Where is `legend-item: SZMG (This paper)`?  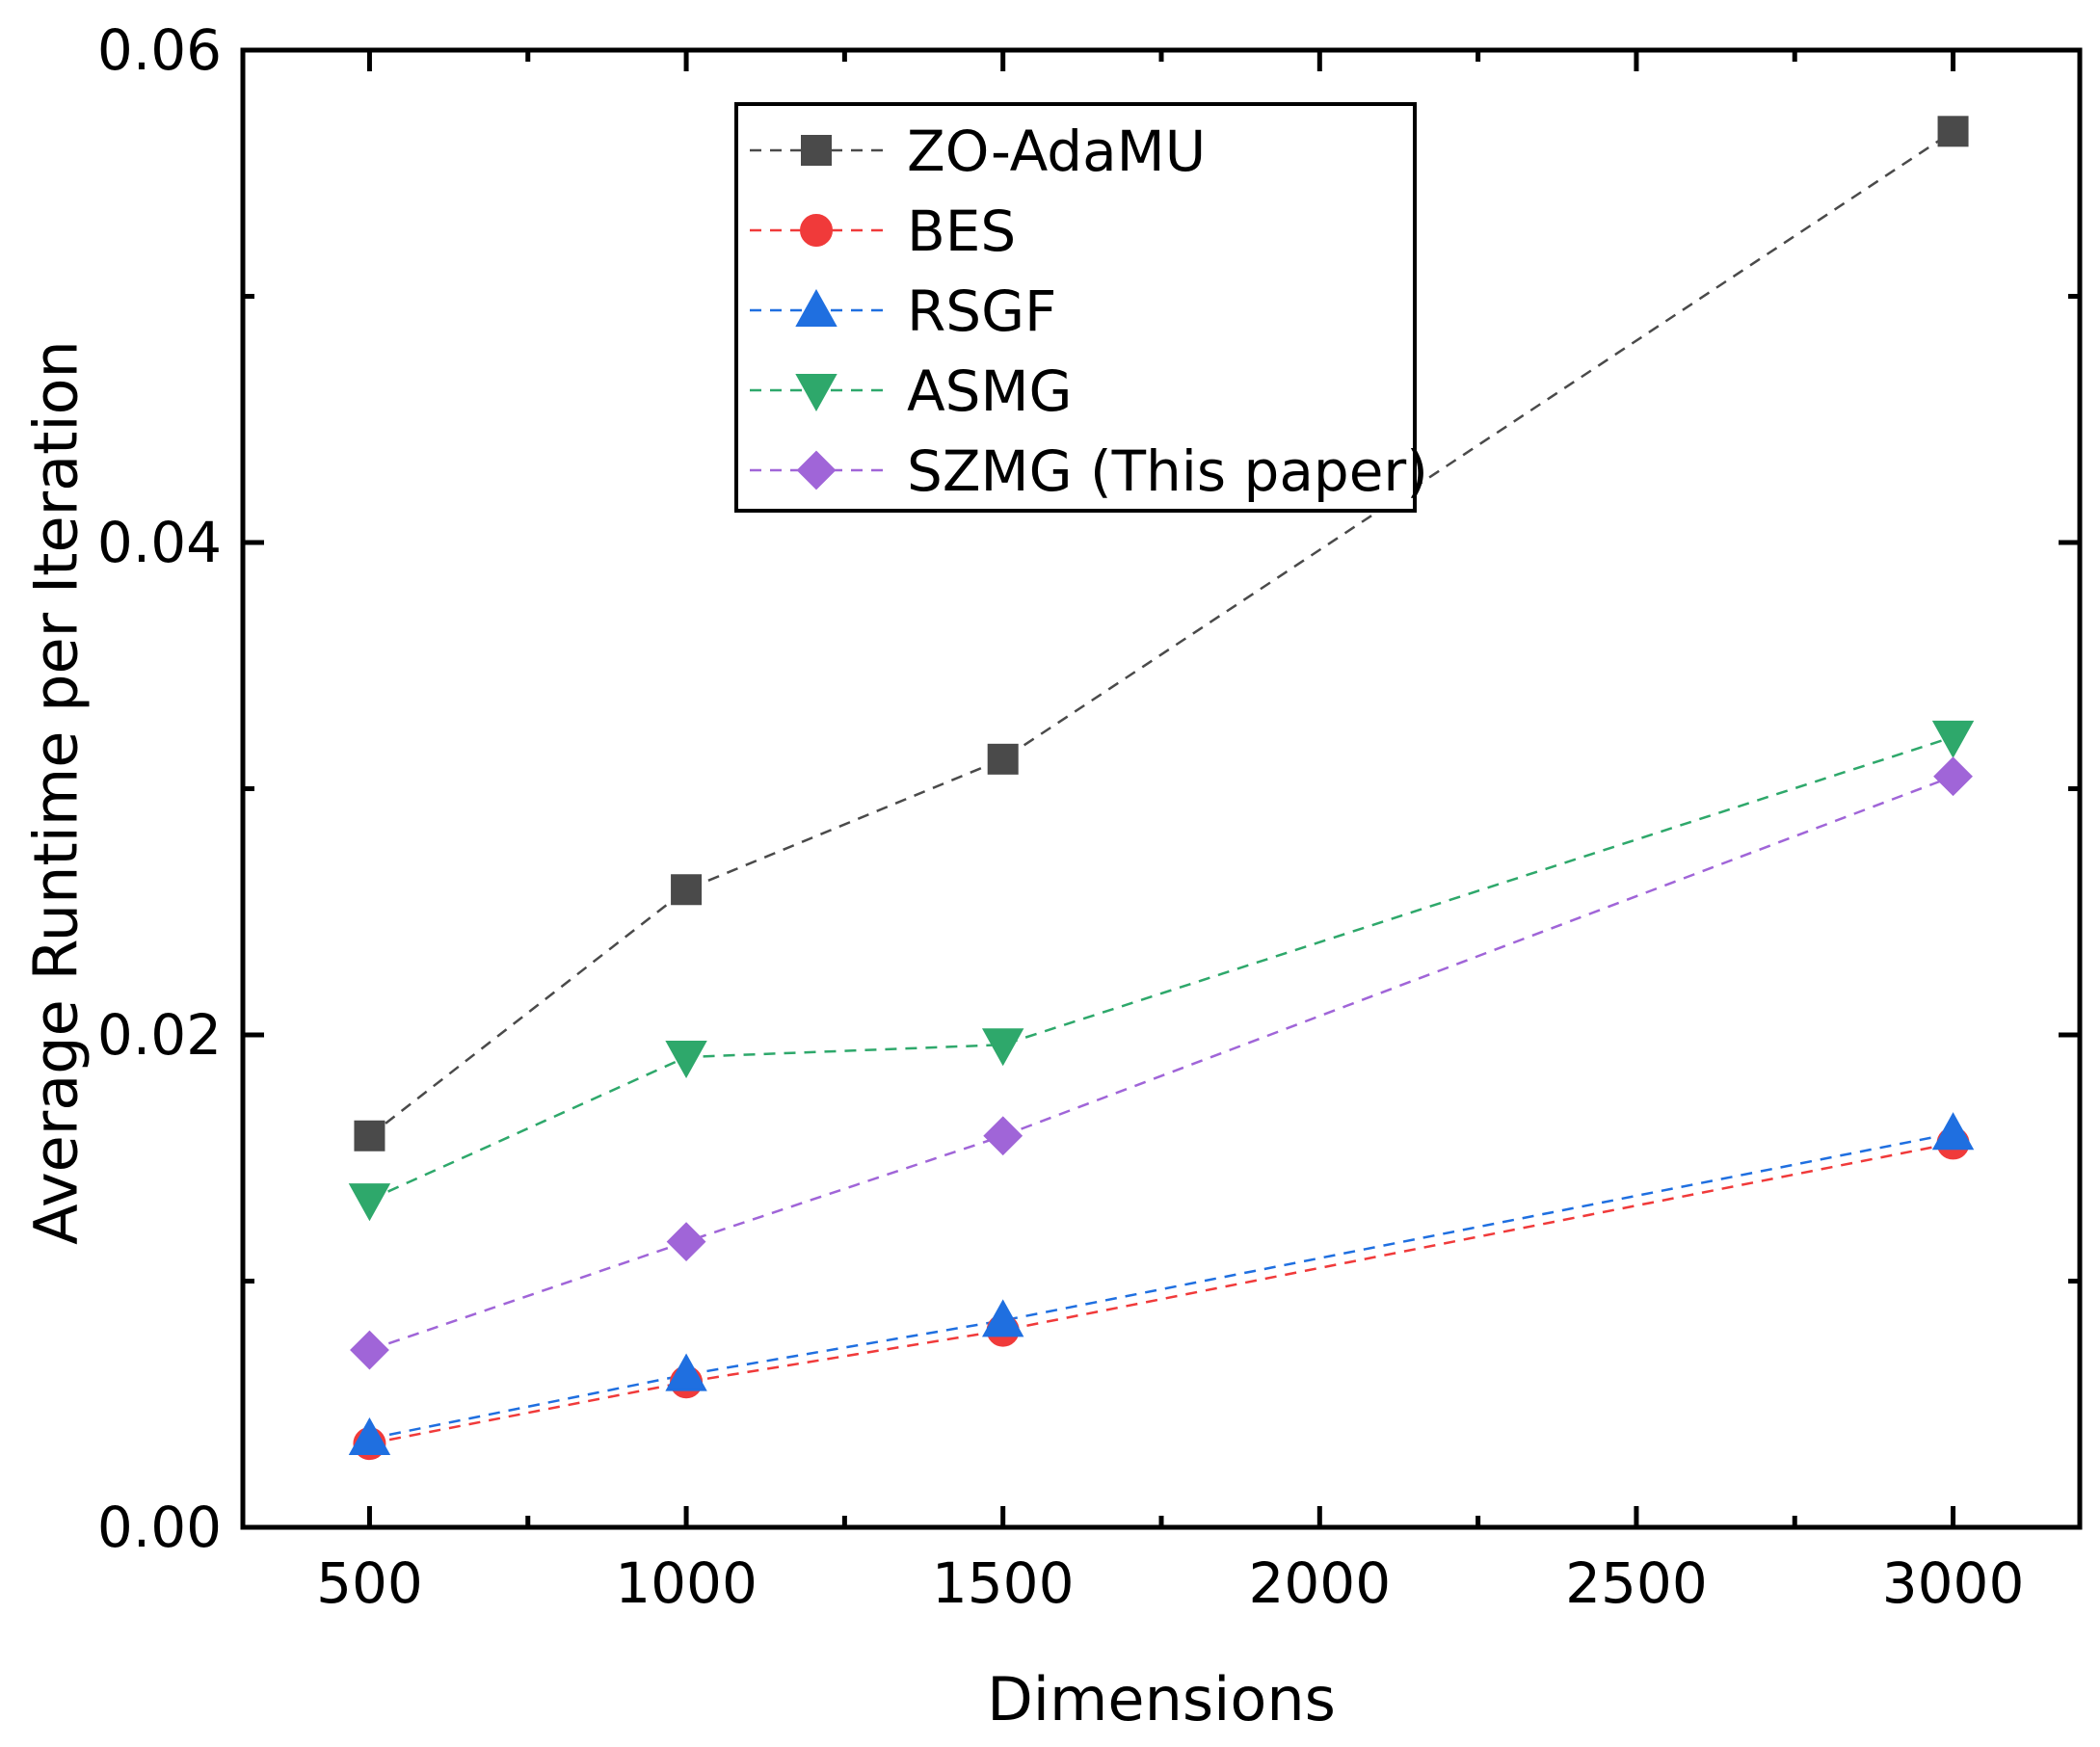 legend-item: SZMG (This paper) is located at coordinates (1089, 471).